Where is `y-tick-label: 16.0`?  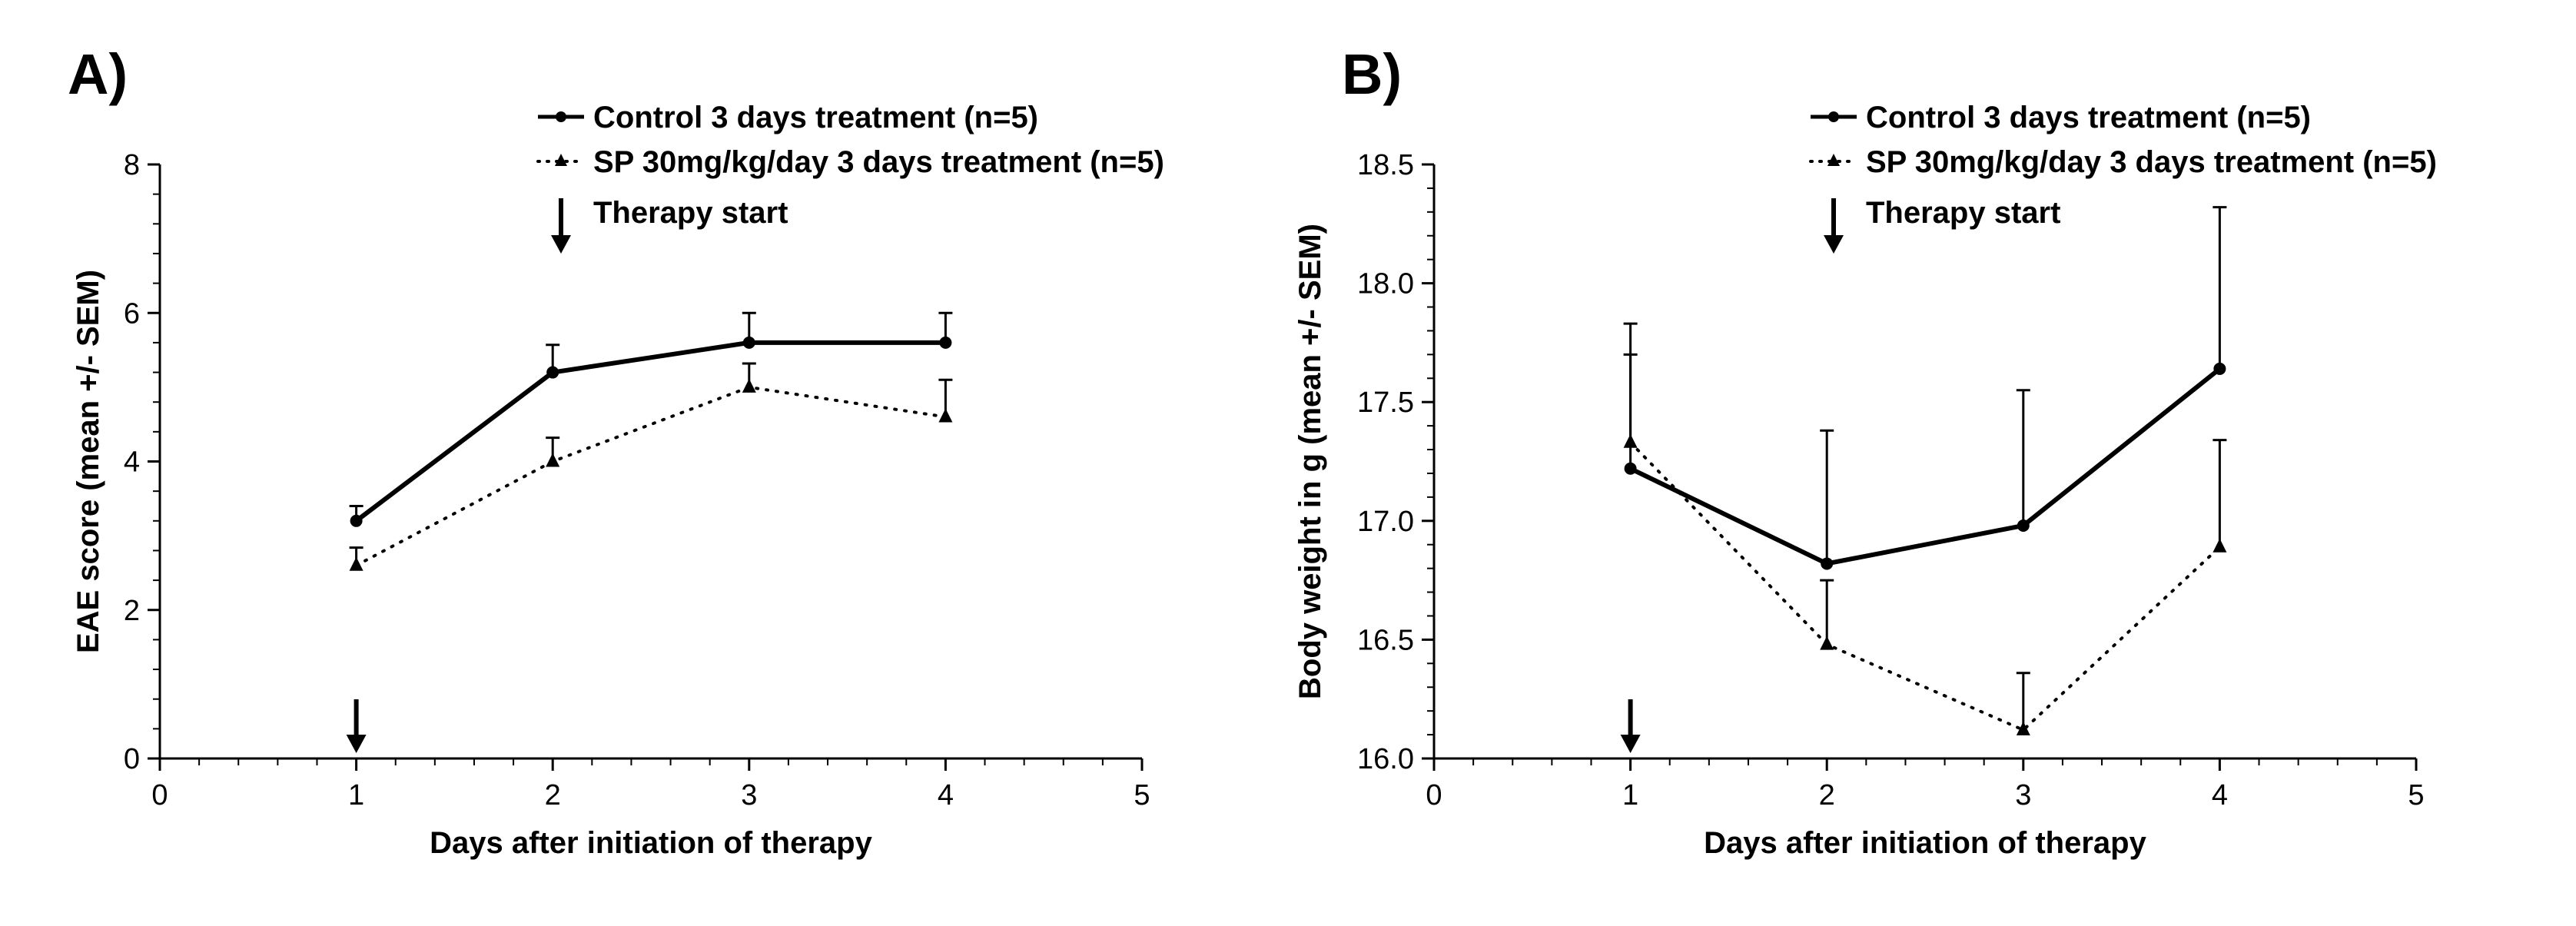 y-tick-label: 16.0 is located at coordinates (1385, 759).